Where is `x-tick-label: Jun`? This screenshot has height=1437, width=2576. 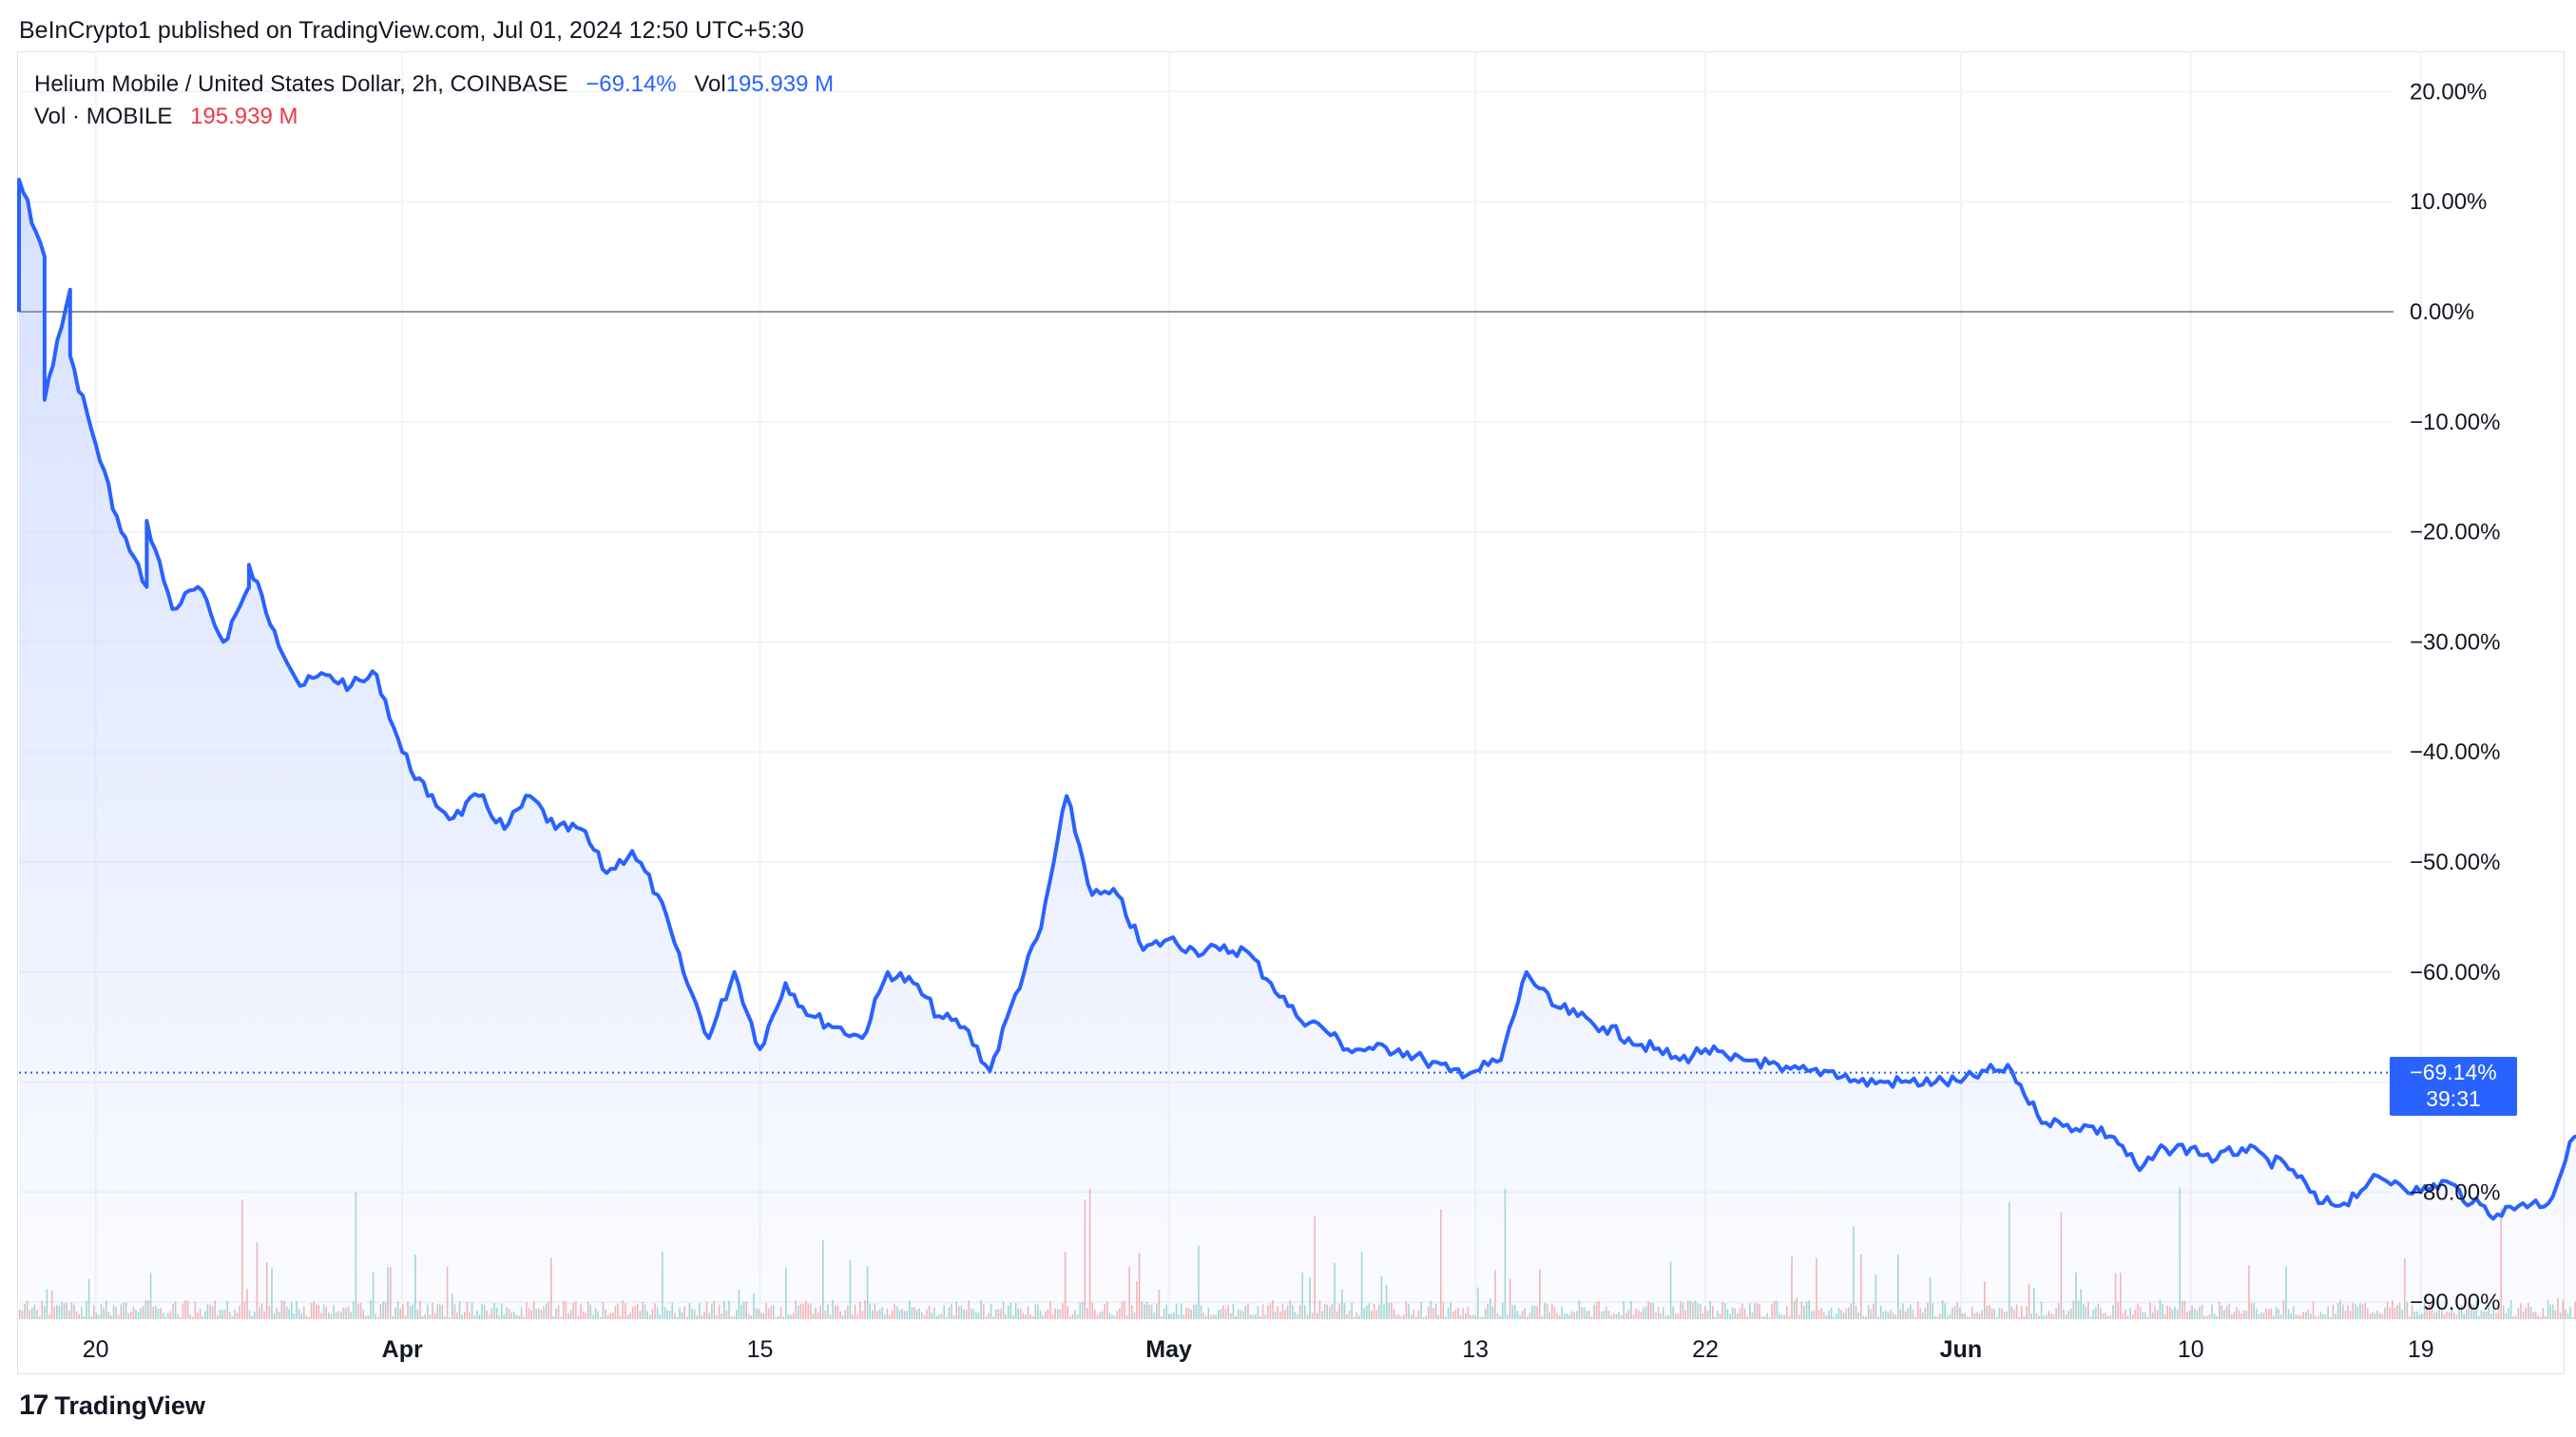 x-tick-label: Jun is located at coordinates (1961, 1349).